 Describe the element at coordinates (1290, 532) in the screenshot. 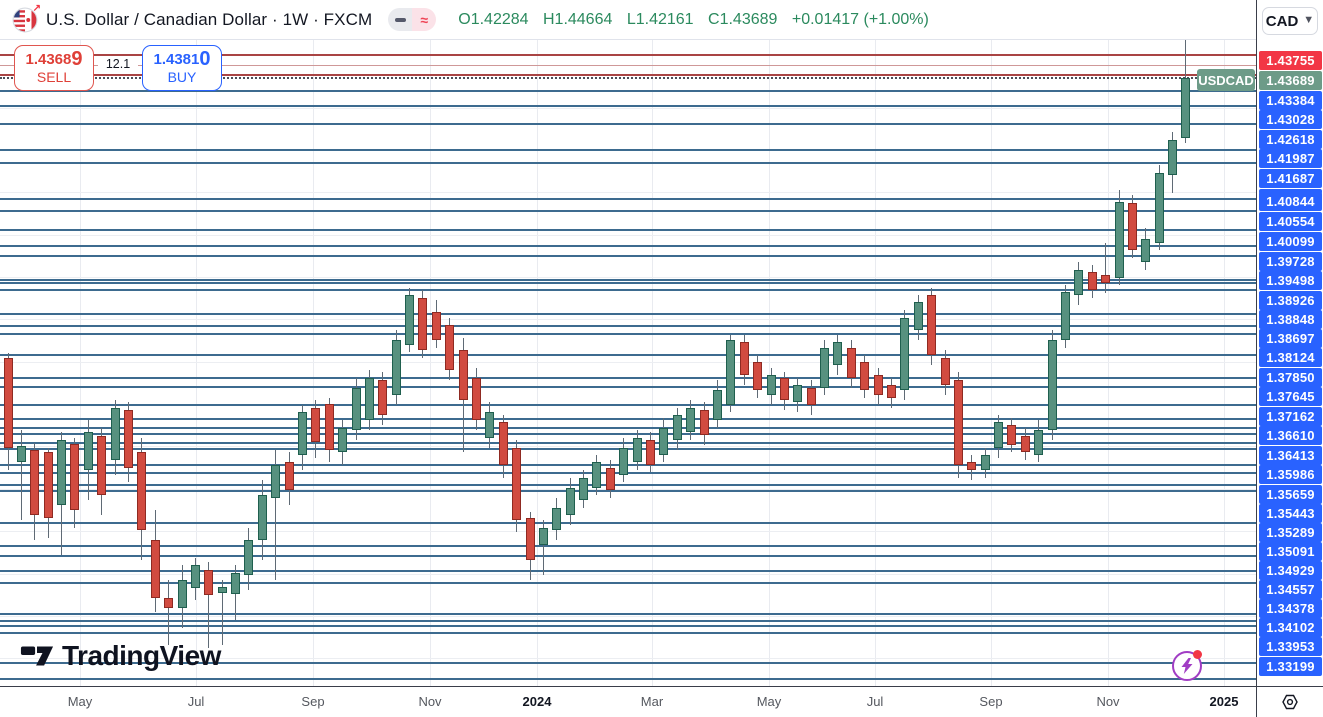

I see `price-scale-label: 1.35289` at that location.